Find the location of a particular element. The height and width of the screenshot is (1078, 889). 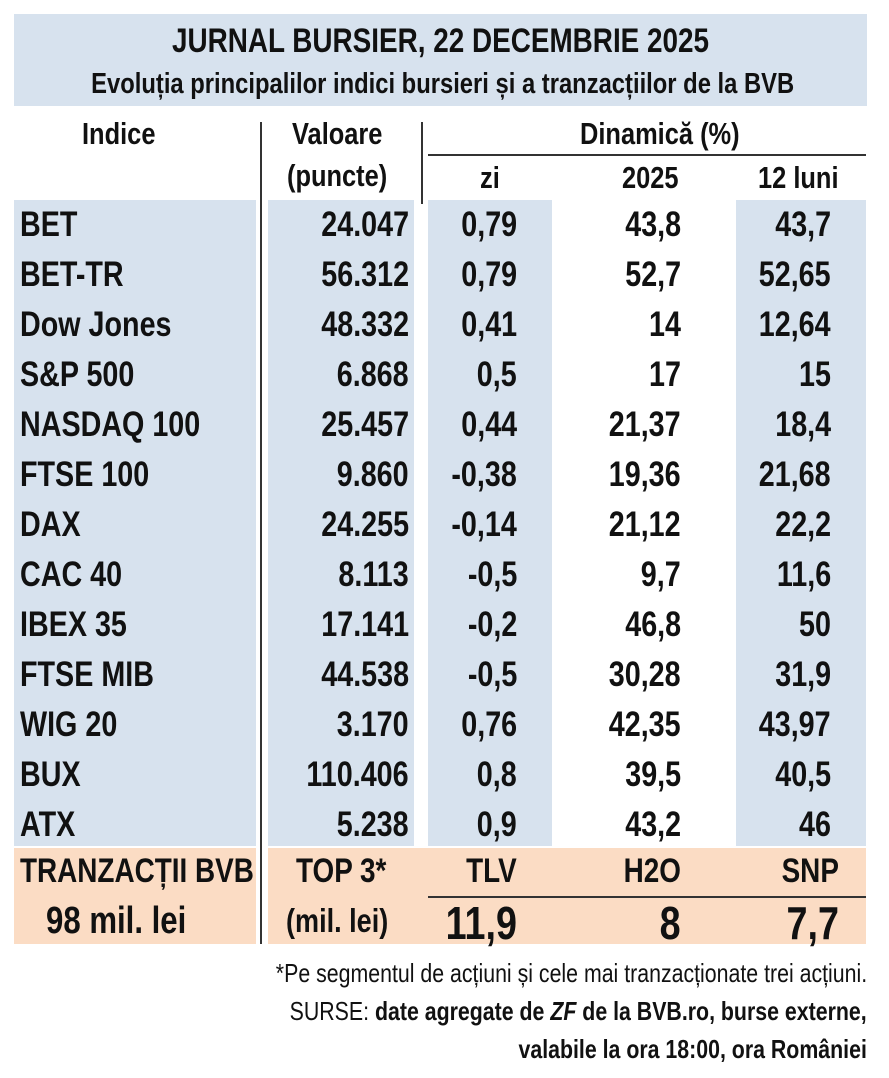

band-day is located at coordinates (490, 523).